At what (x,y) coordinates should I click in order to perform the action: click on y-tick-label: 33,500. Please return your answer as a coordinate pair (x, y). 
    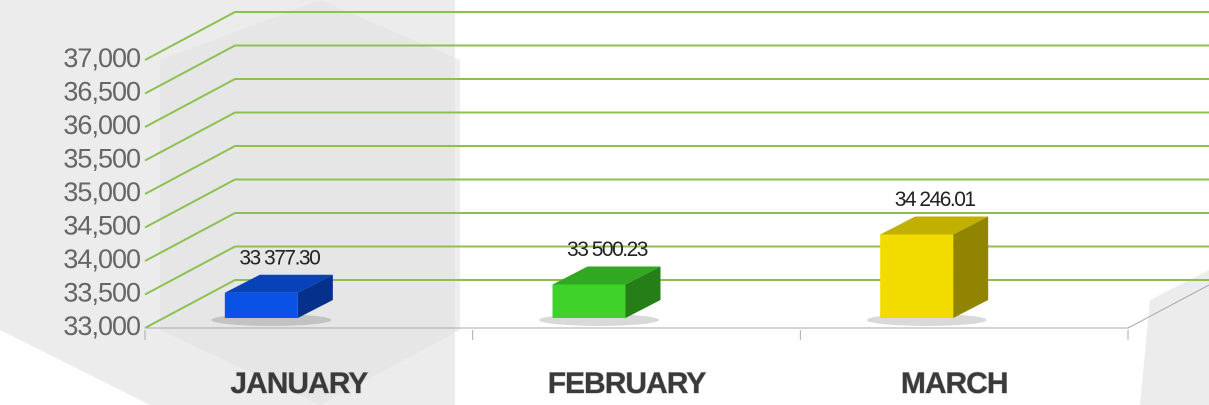
    Looking at the image, I should click on (101, 293).